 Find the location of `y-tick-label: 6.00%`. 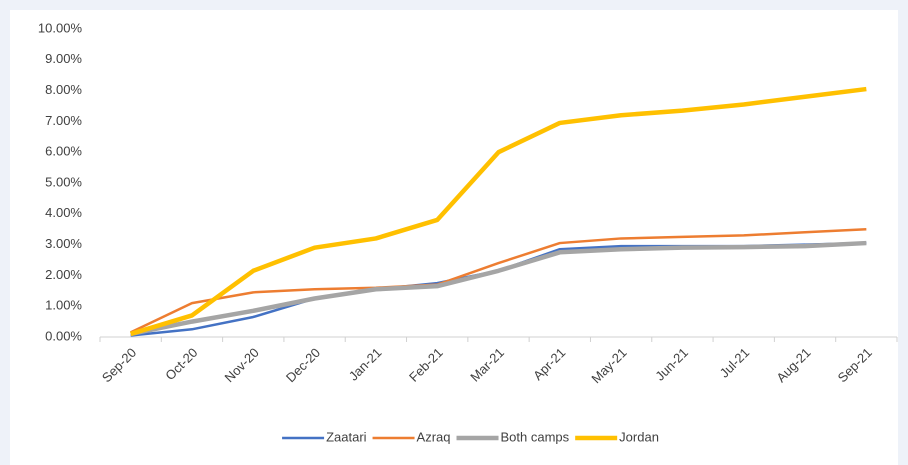

y-tick-label: 6.00% is located at coordinates (63, 151).